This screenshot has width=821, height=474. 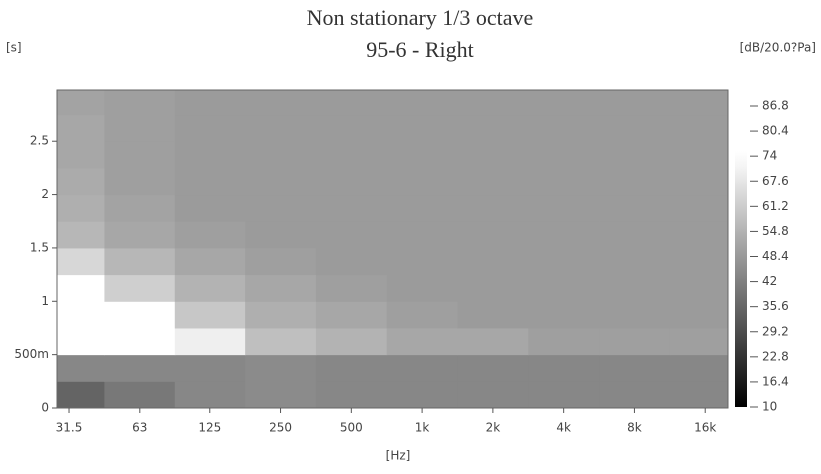 What do you see at coordinates (493, 428) in the screenshot?
I see `x-tick-label: 2k` at bounding box center [493, 428].